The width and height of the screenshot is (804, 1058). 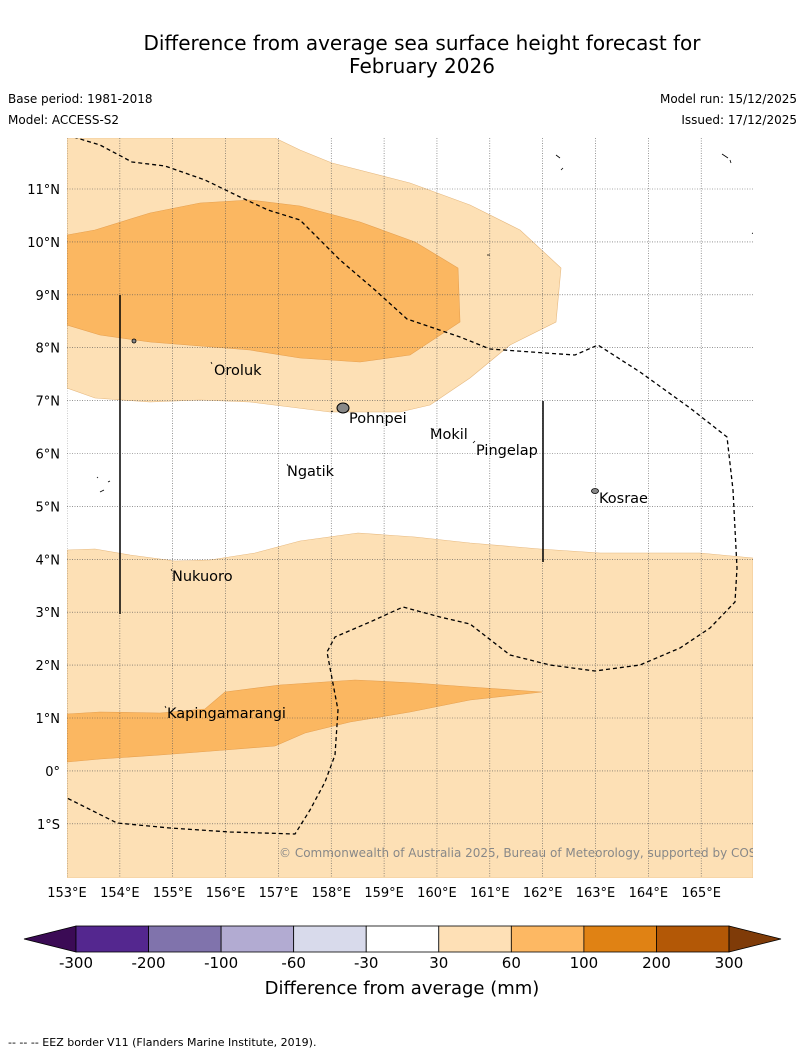 I want to click on lon-label: 165°E, so click(x=701, y=893).